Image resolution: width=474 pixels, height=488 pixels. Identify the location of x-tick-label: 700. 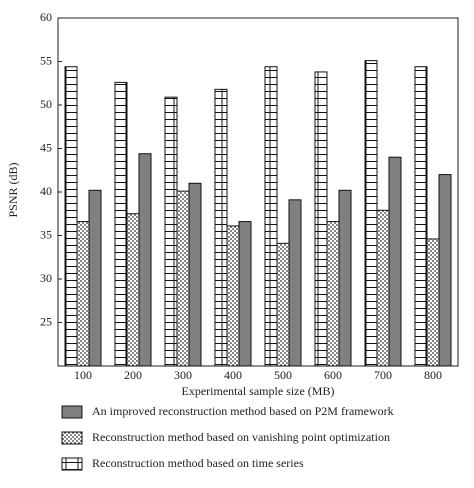
(383, 375).